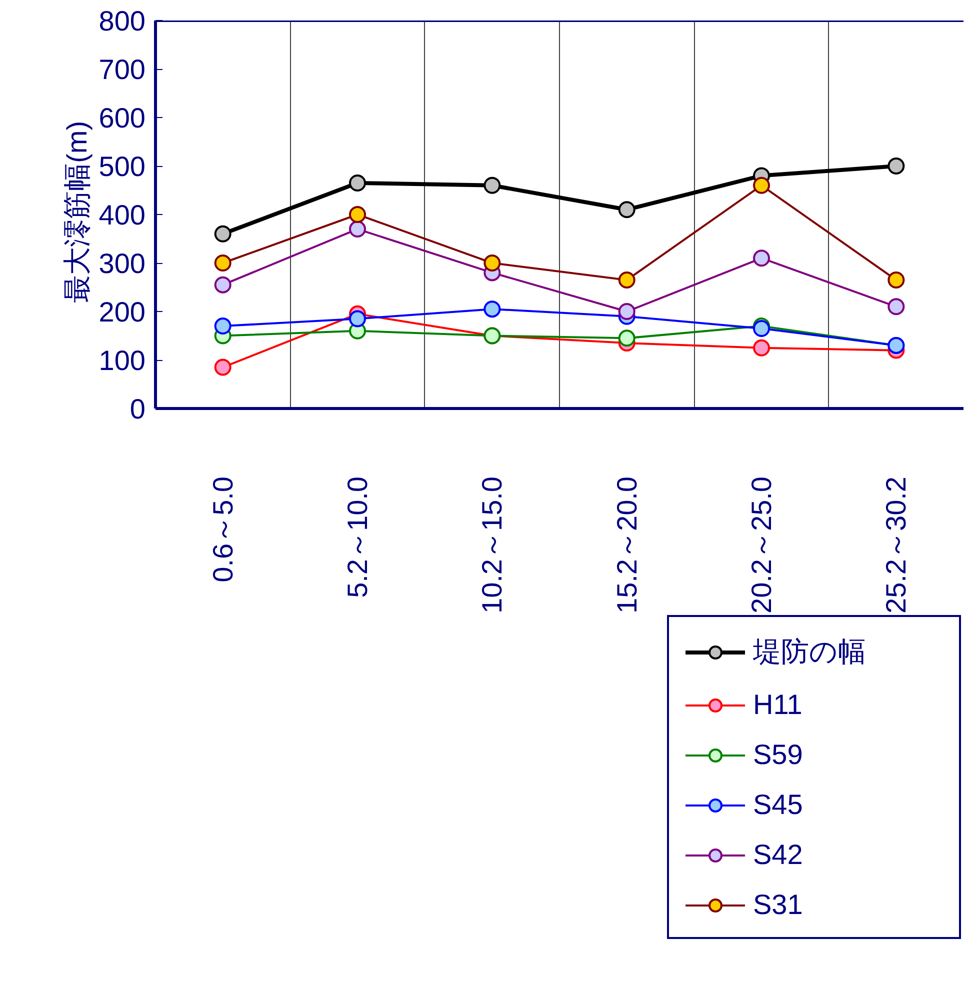  Describe the element at coordinates (626, 545) in the screenshot. I see `x-tick-label: 15.2～20.0` at that location.